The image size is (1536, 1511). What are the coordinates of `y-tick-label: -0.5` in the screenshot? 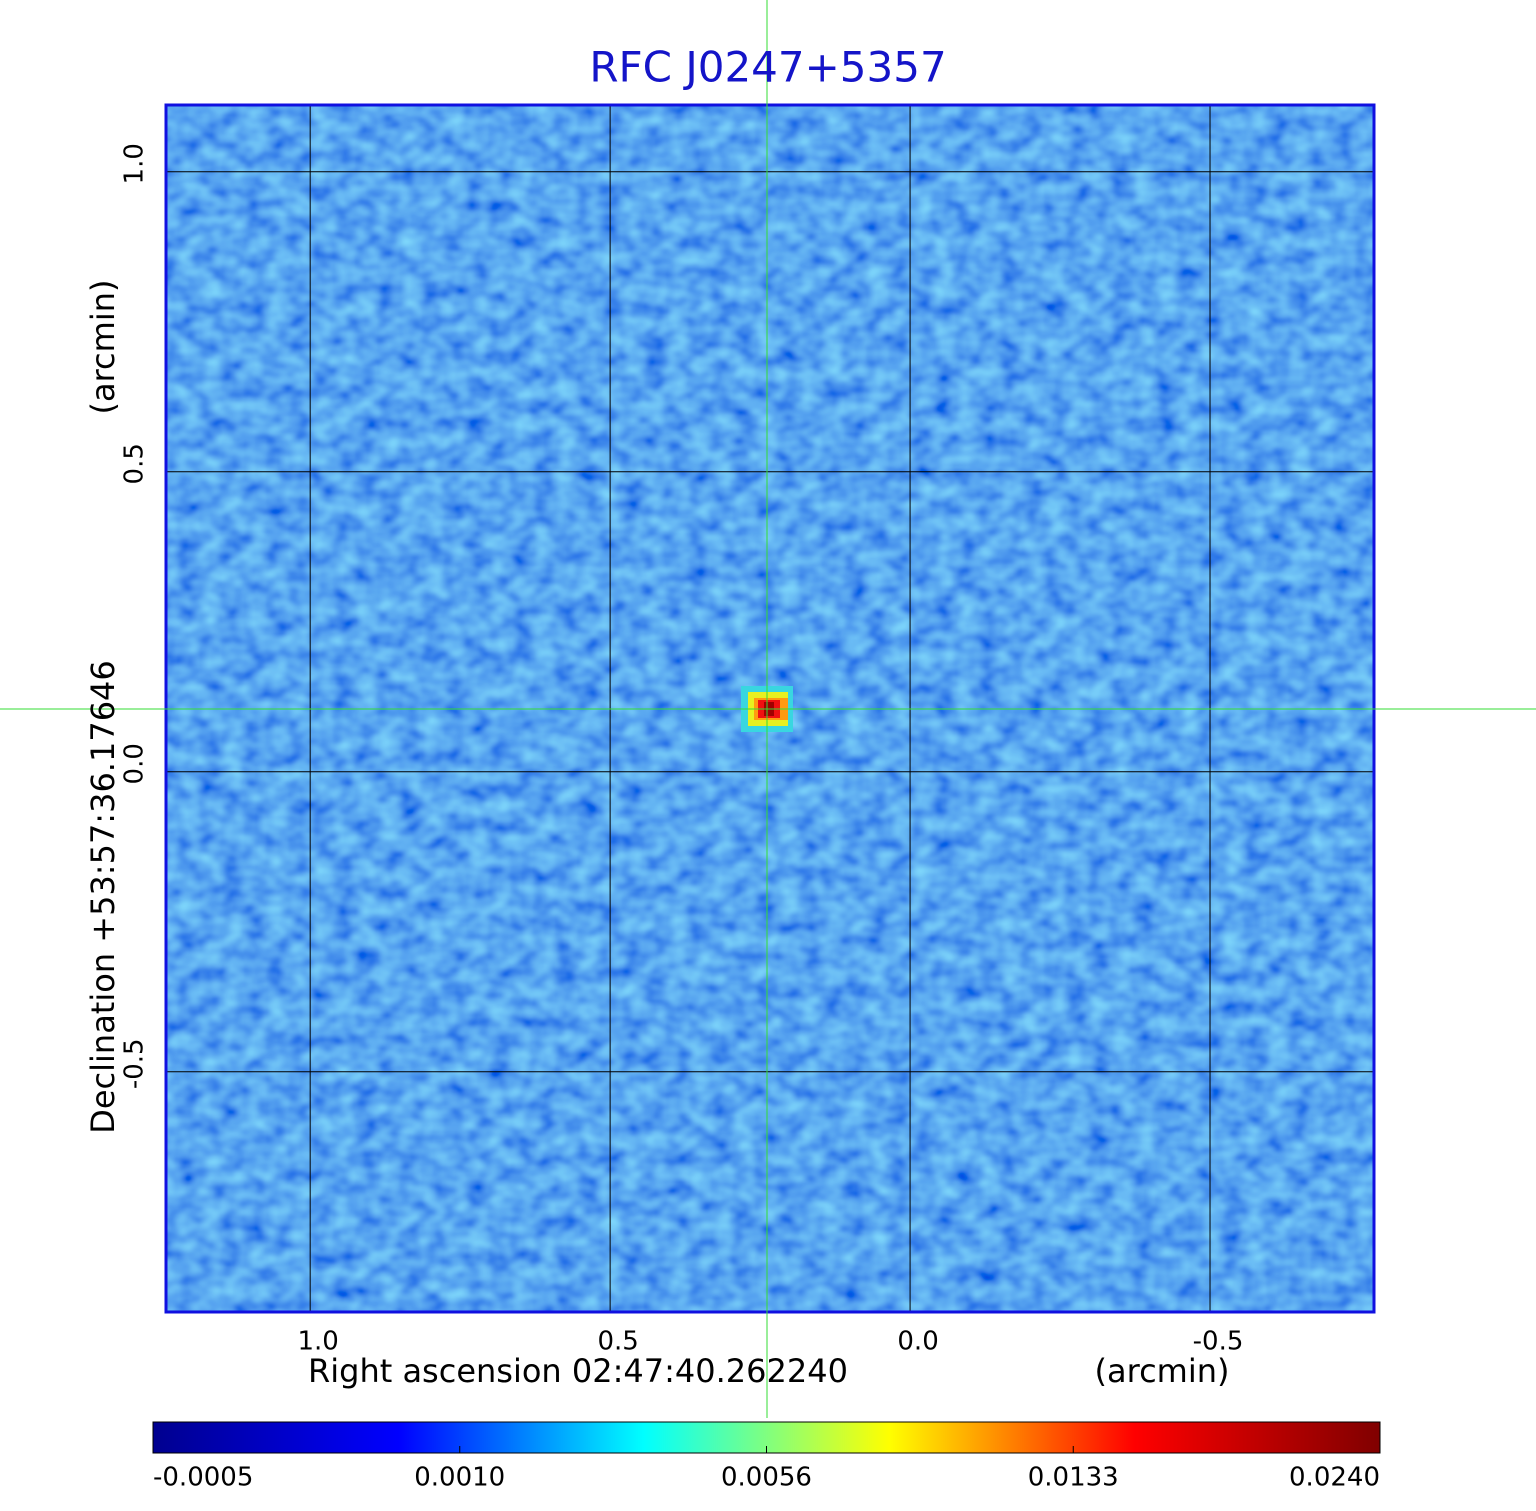 It's located at (135, 1063).